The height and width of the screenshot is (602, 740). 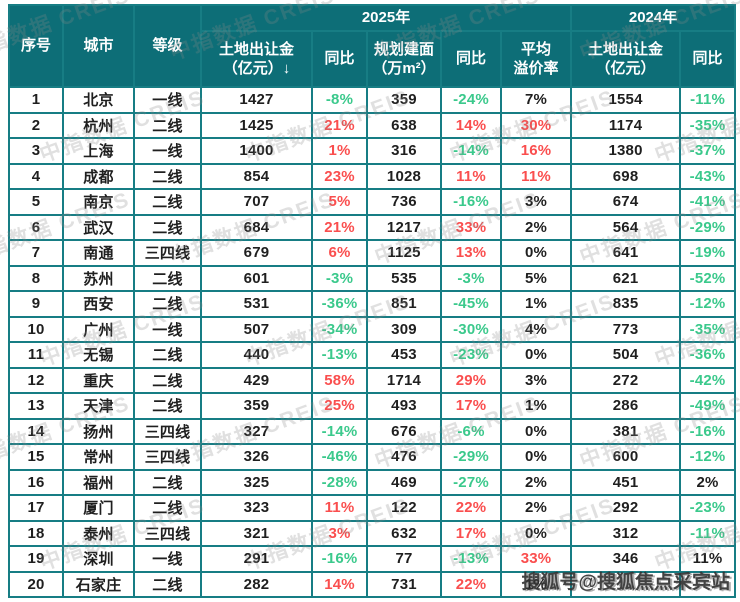 I want to click on area-2025: 77, so click(x=404, y=559).